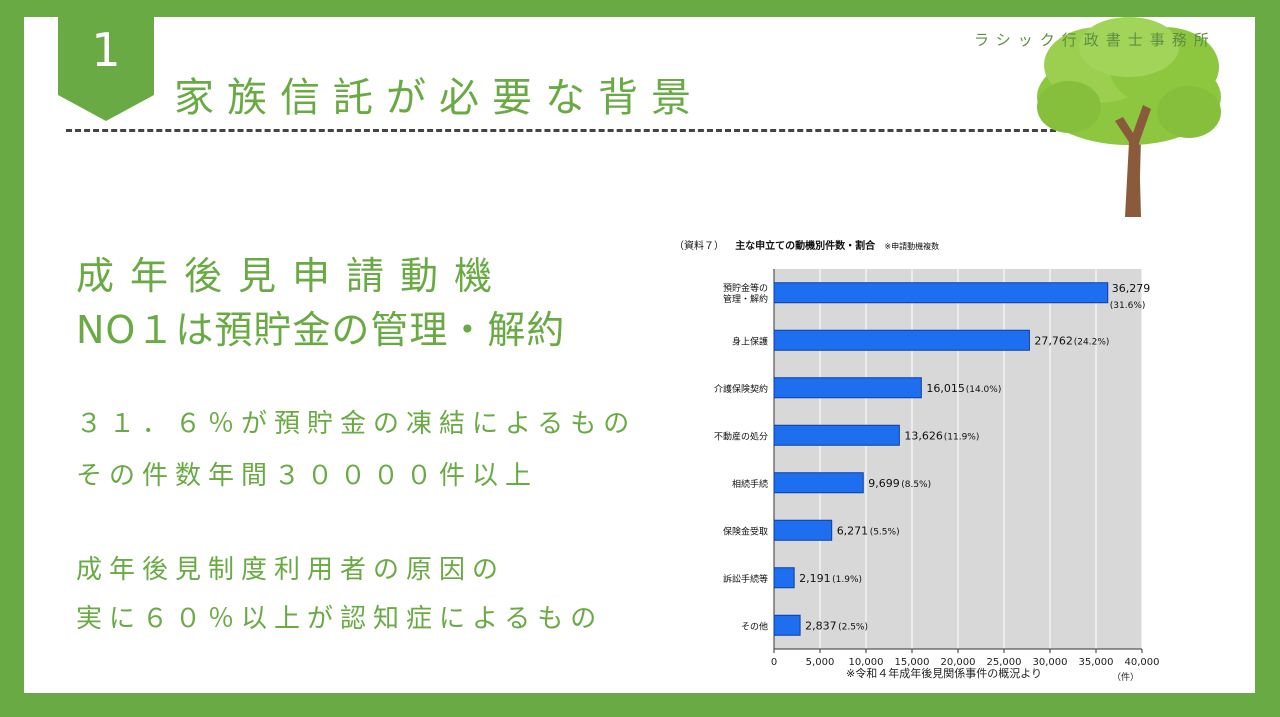  I want to click on tree-illustration, so click(1129, 117).